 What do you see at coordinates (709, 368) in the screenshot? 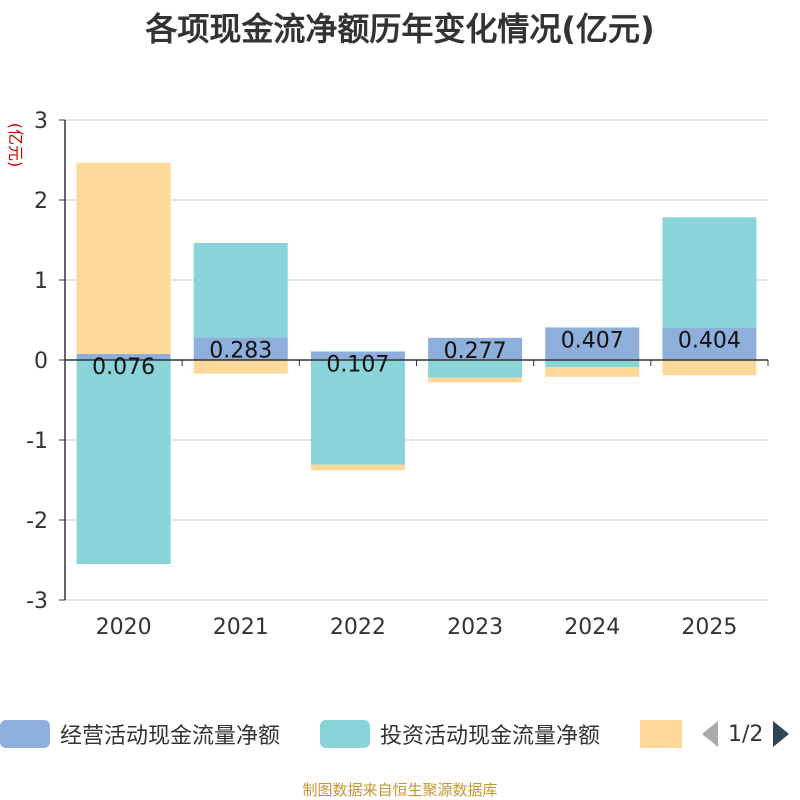
I see `bar-s2-2025` at bounding box center [709, 368].